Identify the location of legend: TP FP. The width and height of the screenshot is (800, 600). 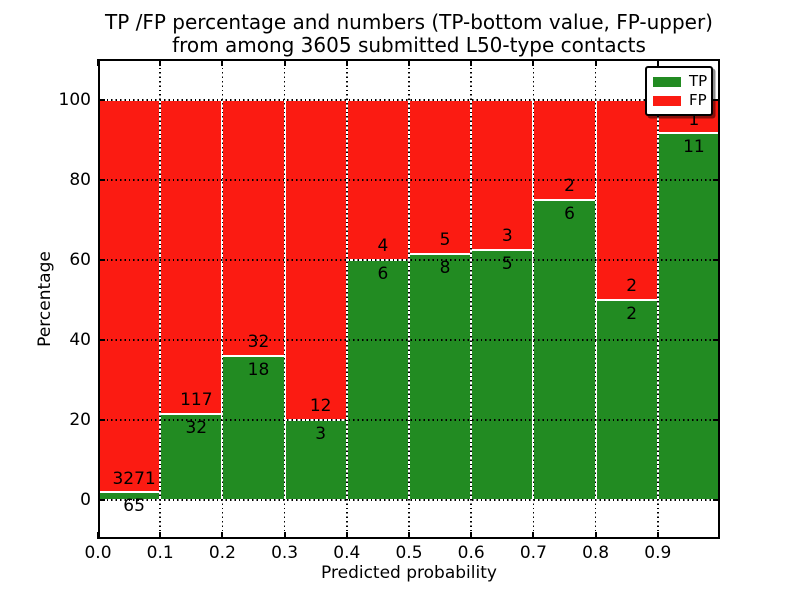
(679, 91).